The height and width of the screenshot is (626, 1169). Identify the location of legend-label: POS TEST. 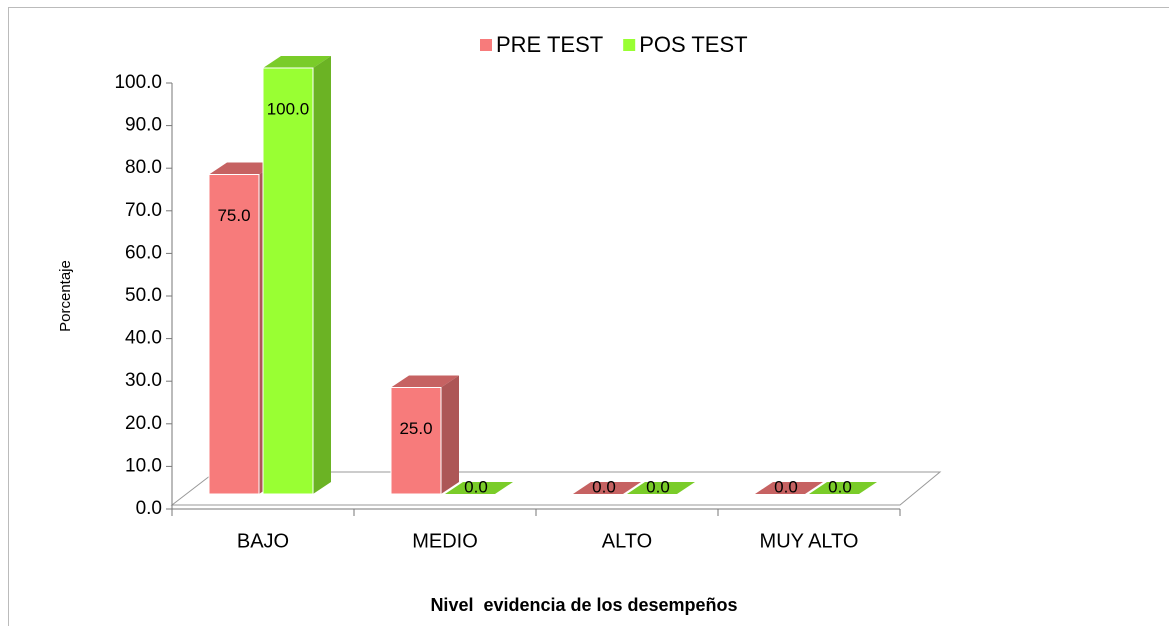
(693, 44).